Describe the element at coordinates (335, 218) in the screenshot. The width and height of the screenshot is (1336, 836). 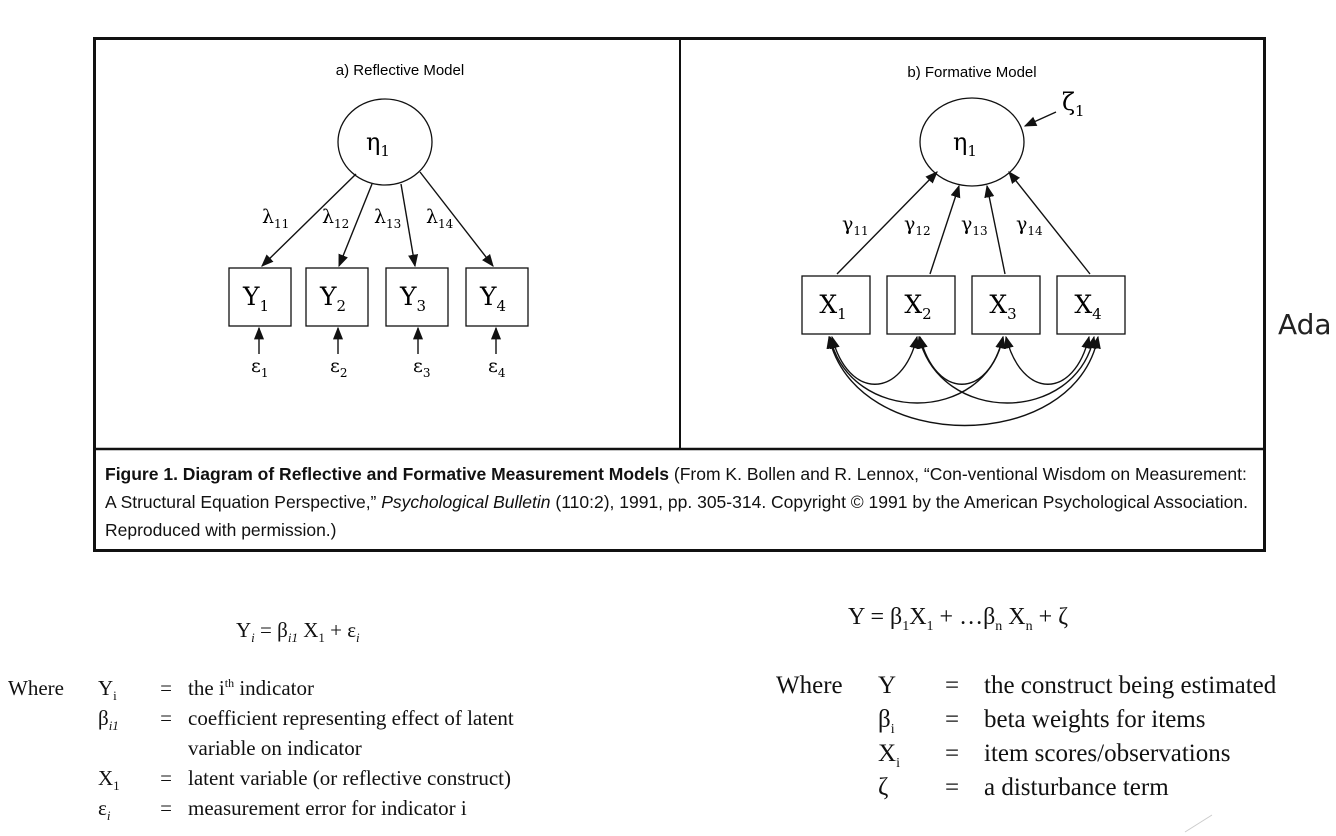
I see `loading-label-2: λ12` at that location.